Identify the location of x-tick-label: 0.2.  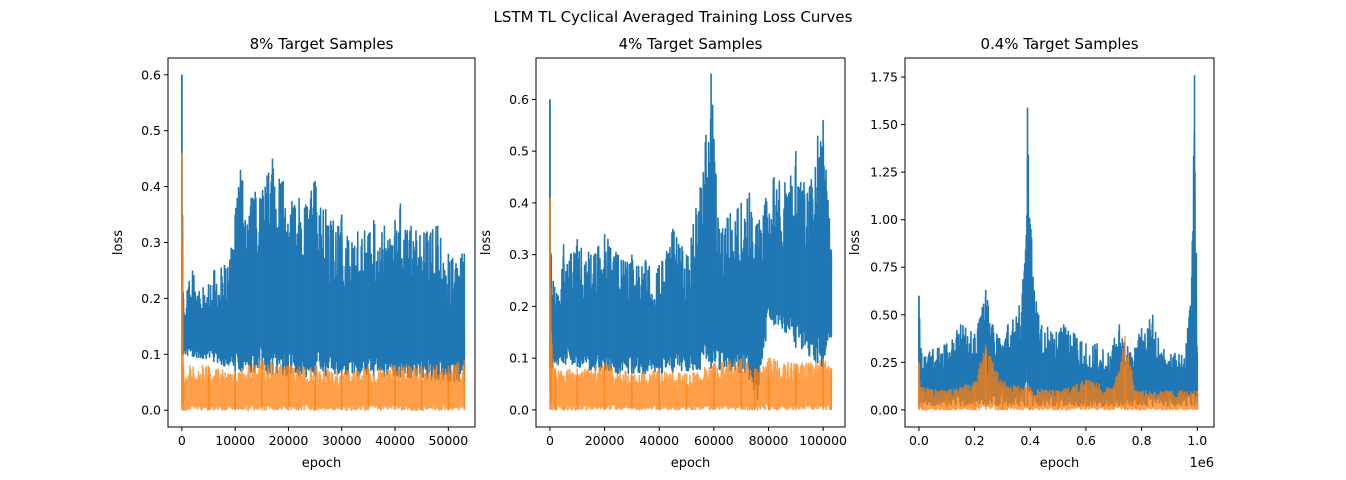
(975, 440).